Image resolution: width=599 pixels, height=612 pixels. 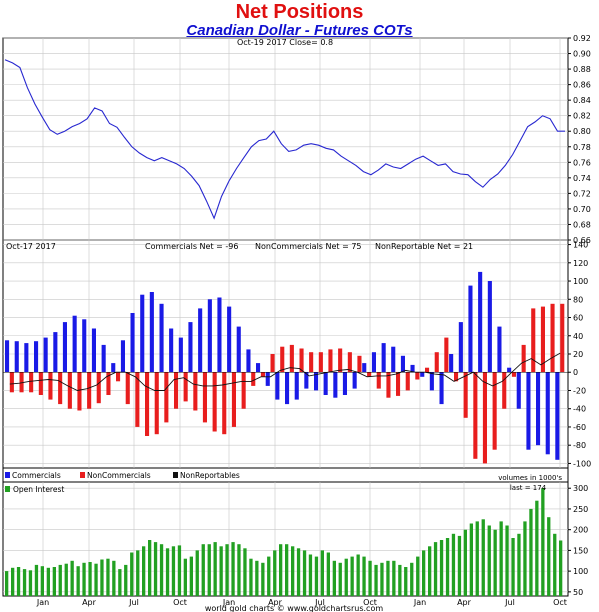 I want to click on y-tick-label: 0.84, so click(x=582, y=100).